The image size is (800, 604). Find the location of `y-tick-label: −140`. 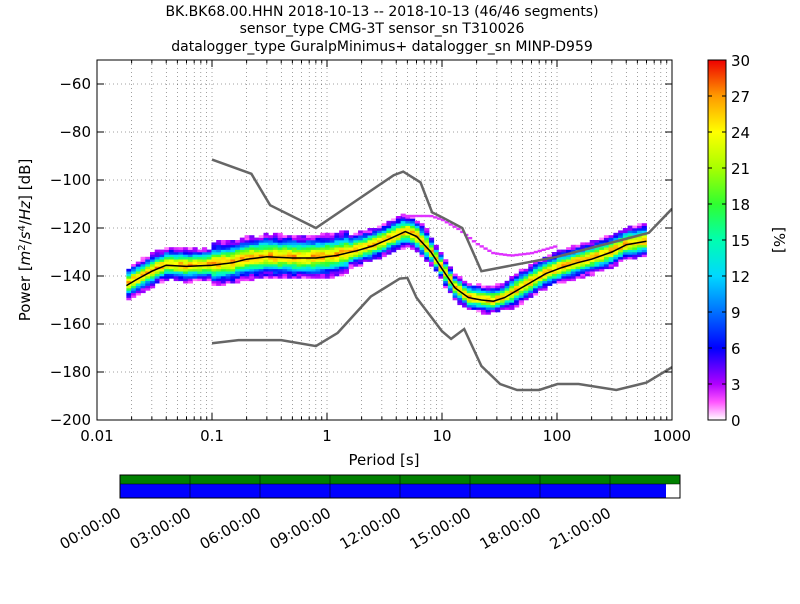

y-tick-label: −140 is located at coordinates (70, 276).